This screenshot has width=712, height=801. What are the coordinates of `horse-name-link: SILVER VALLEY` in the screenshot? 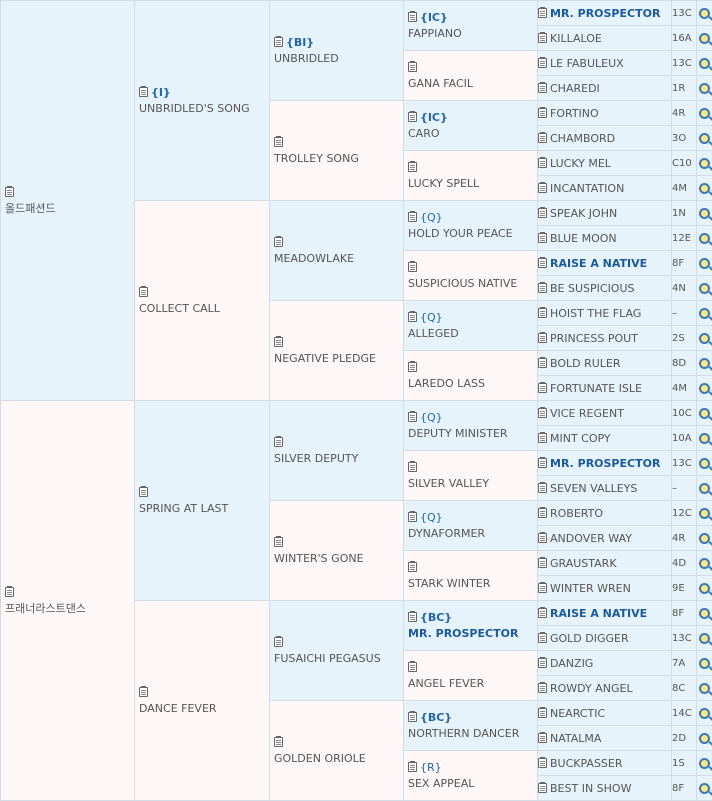 It's located at (470, 484).